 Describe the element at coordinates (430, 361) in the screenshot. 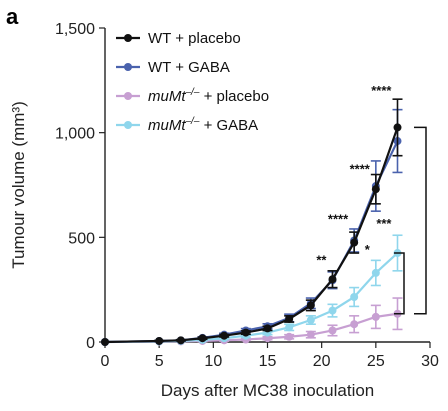

I see `x-tick-label: 30` at that location.